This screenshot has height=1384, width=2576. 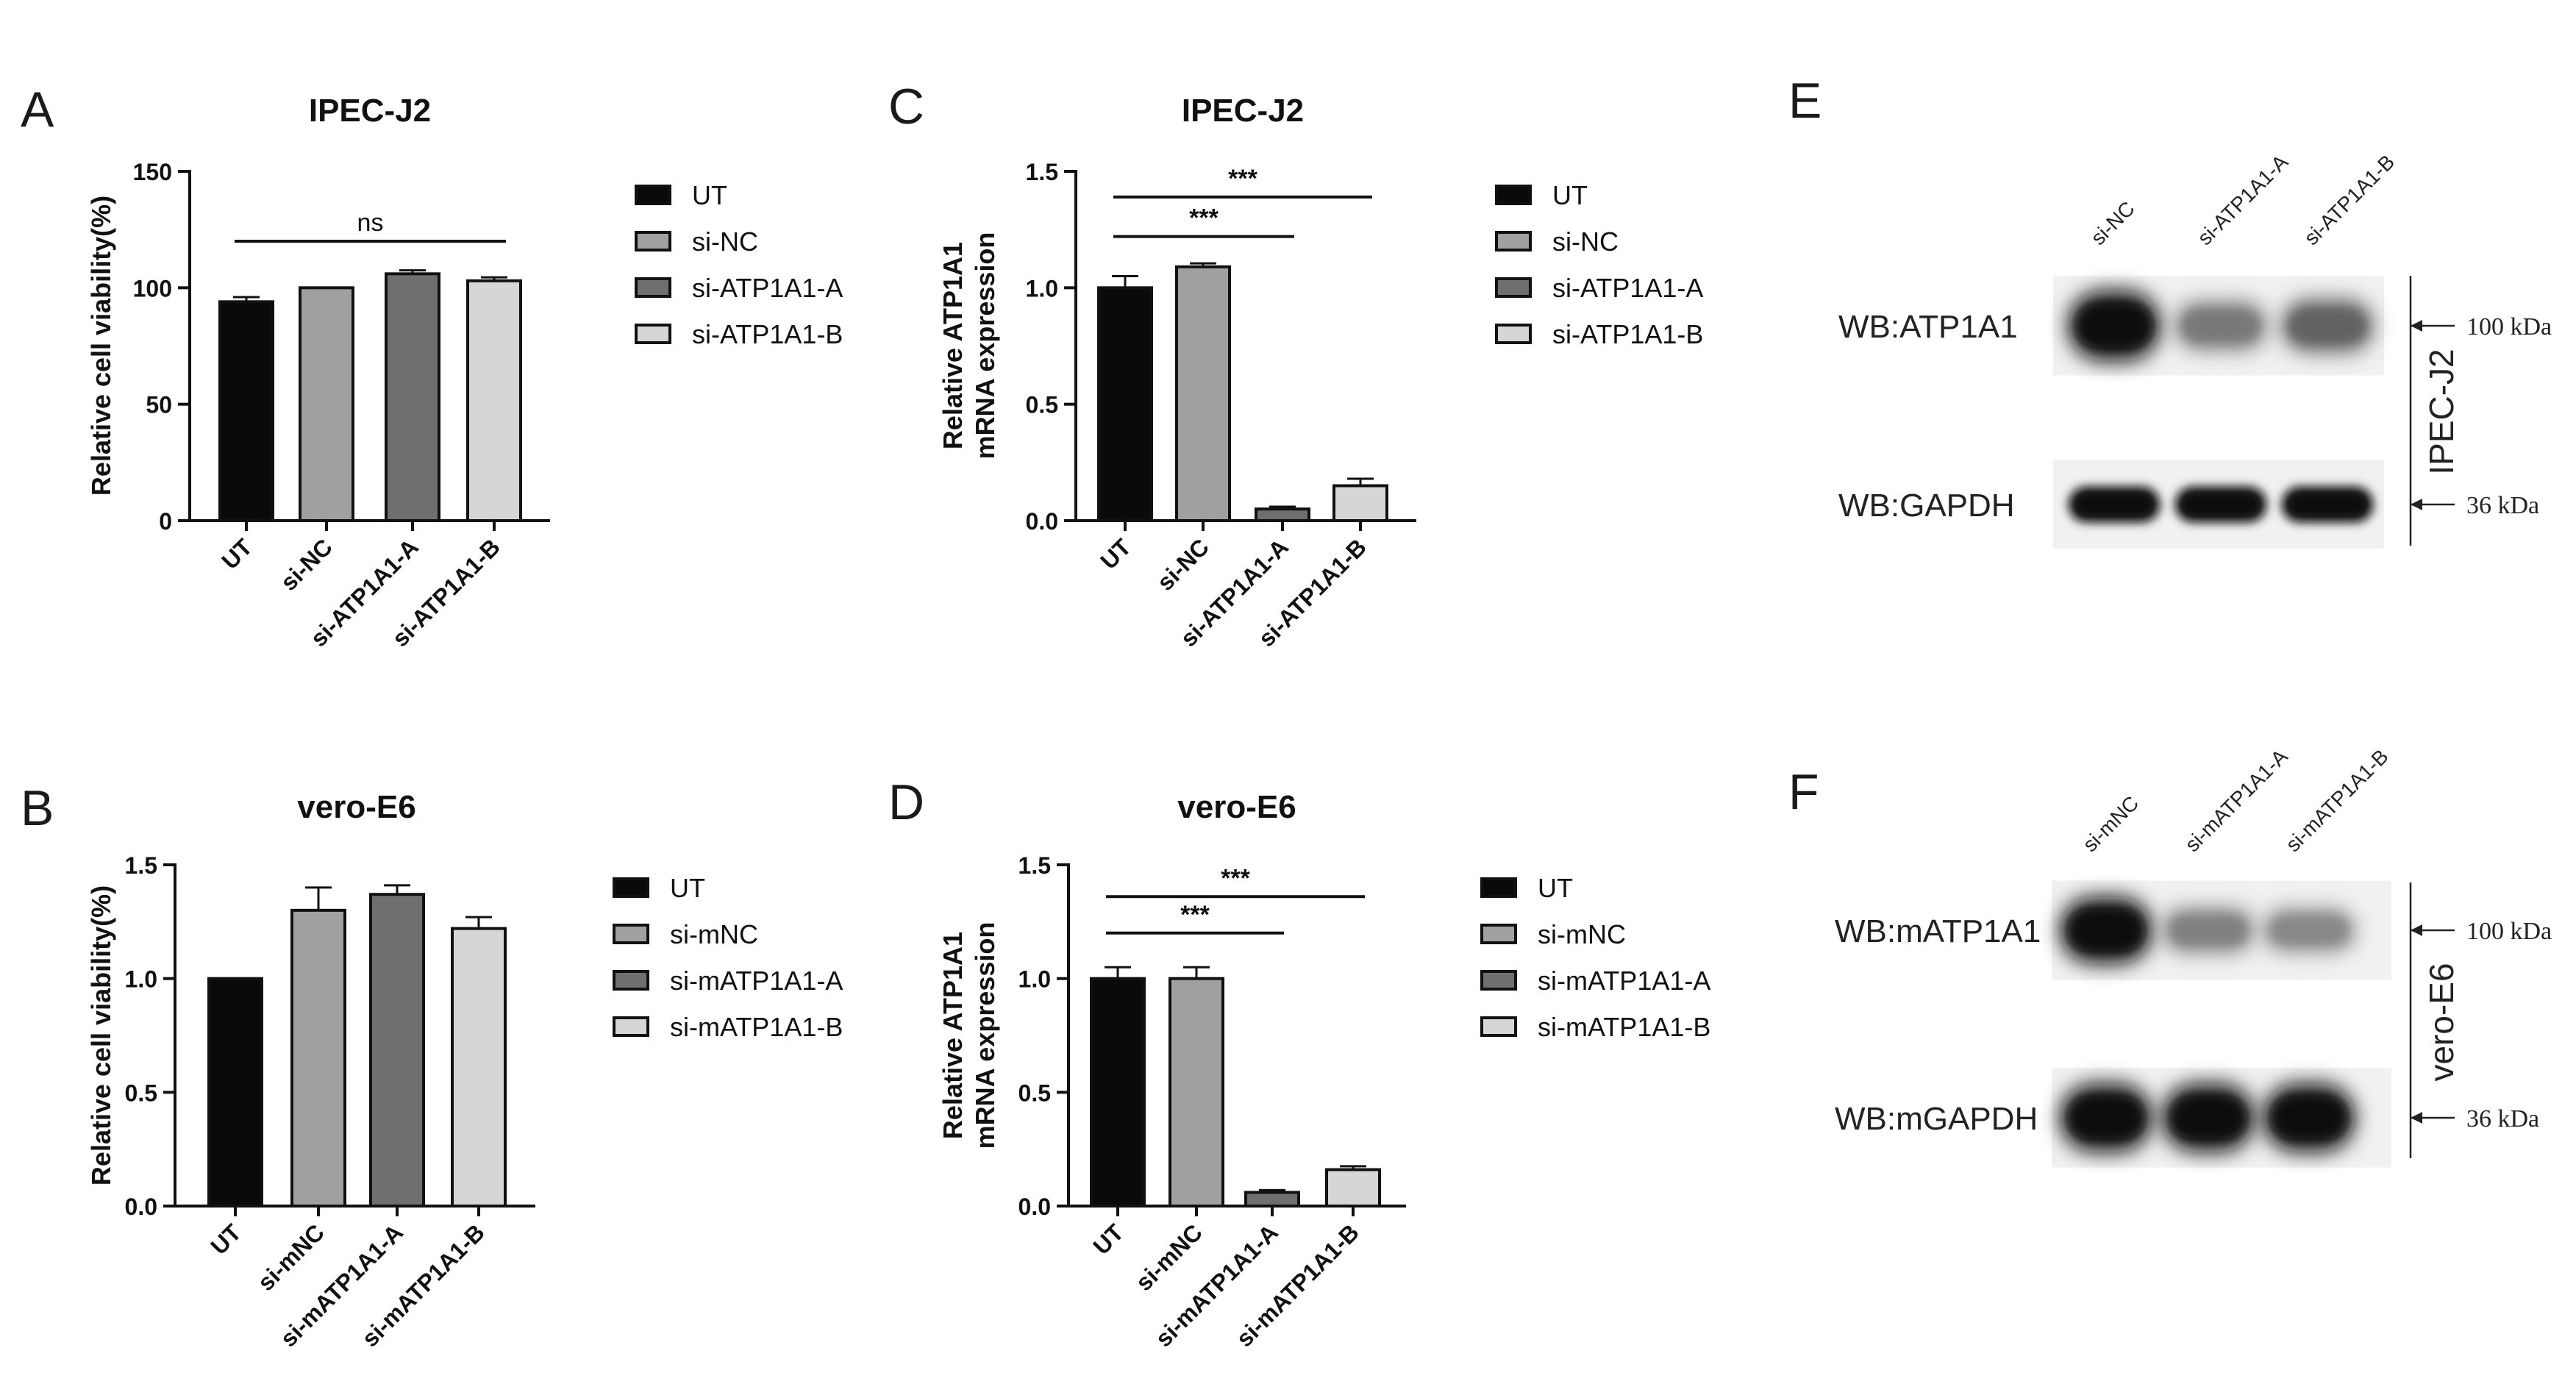 I want to click on cell-line-label: vero-E6, so click(x=2441, y=1022).